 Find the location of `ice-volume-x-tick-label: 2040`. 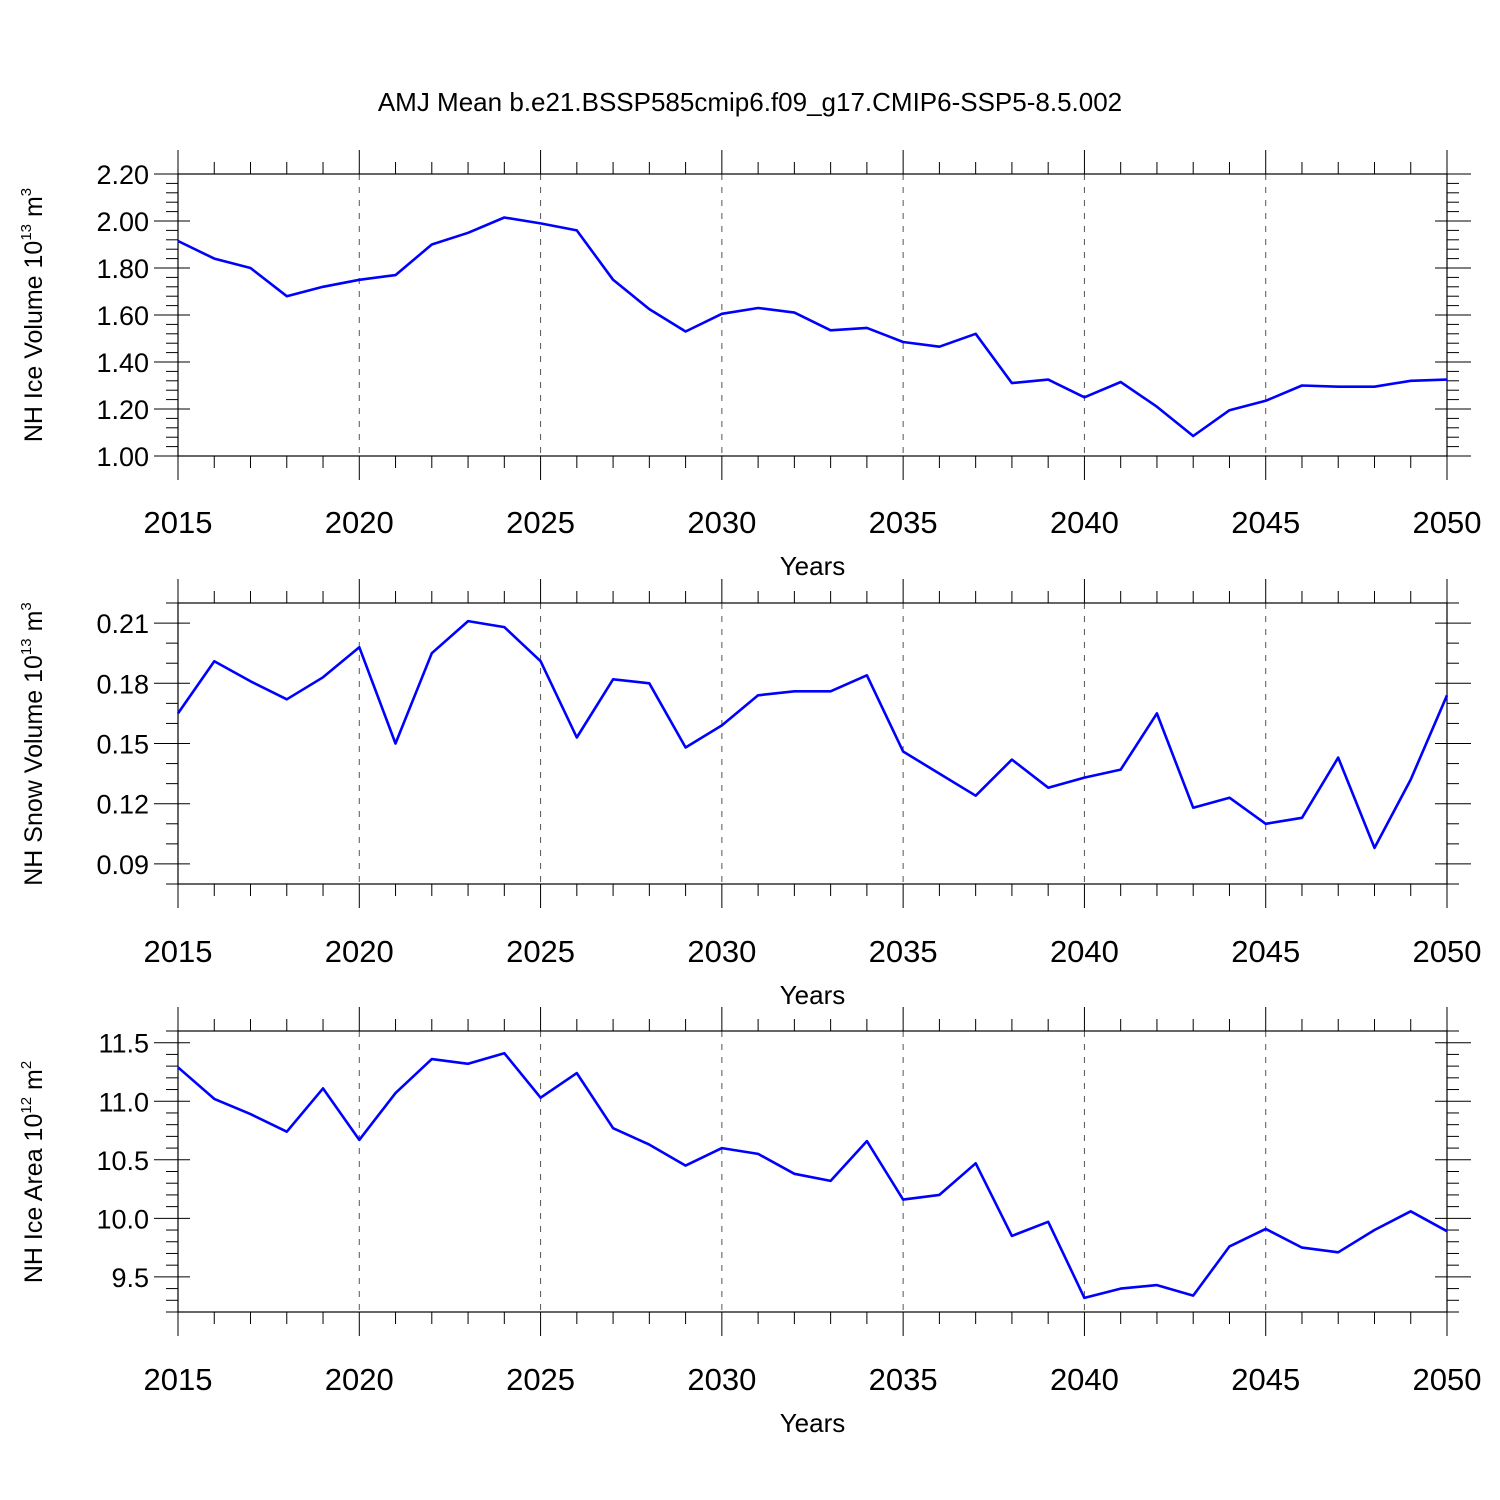

ice-volume-x-tick-label: 2040 is located at coordinates (1084, 522).